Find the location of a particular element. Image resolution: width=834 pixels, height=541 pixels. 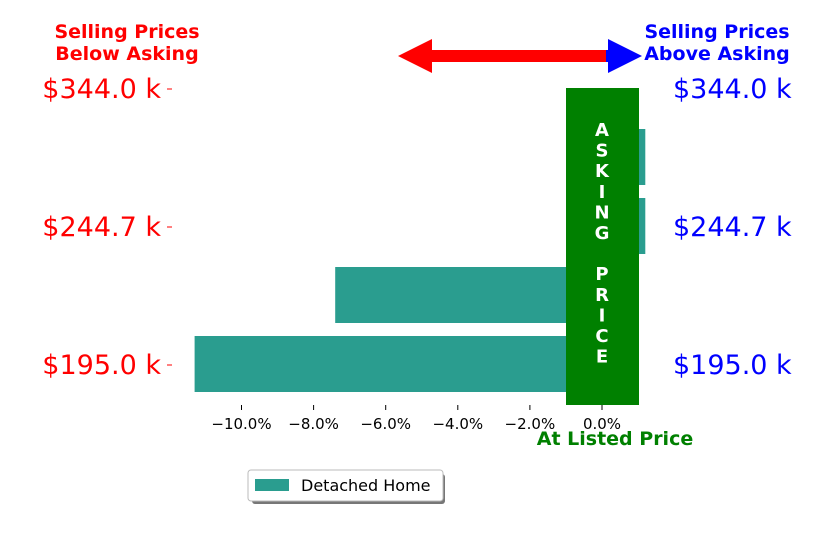

x-axis-ticks: −10.0% −8.0% −6.0% −4.0% −2.0% 0.0% is located at coordinates (416, 419).